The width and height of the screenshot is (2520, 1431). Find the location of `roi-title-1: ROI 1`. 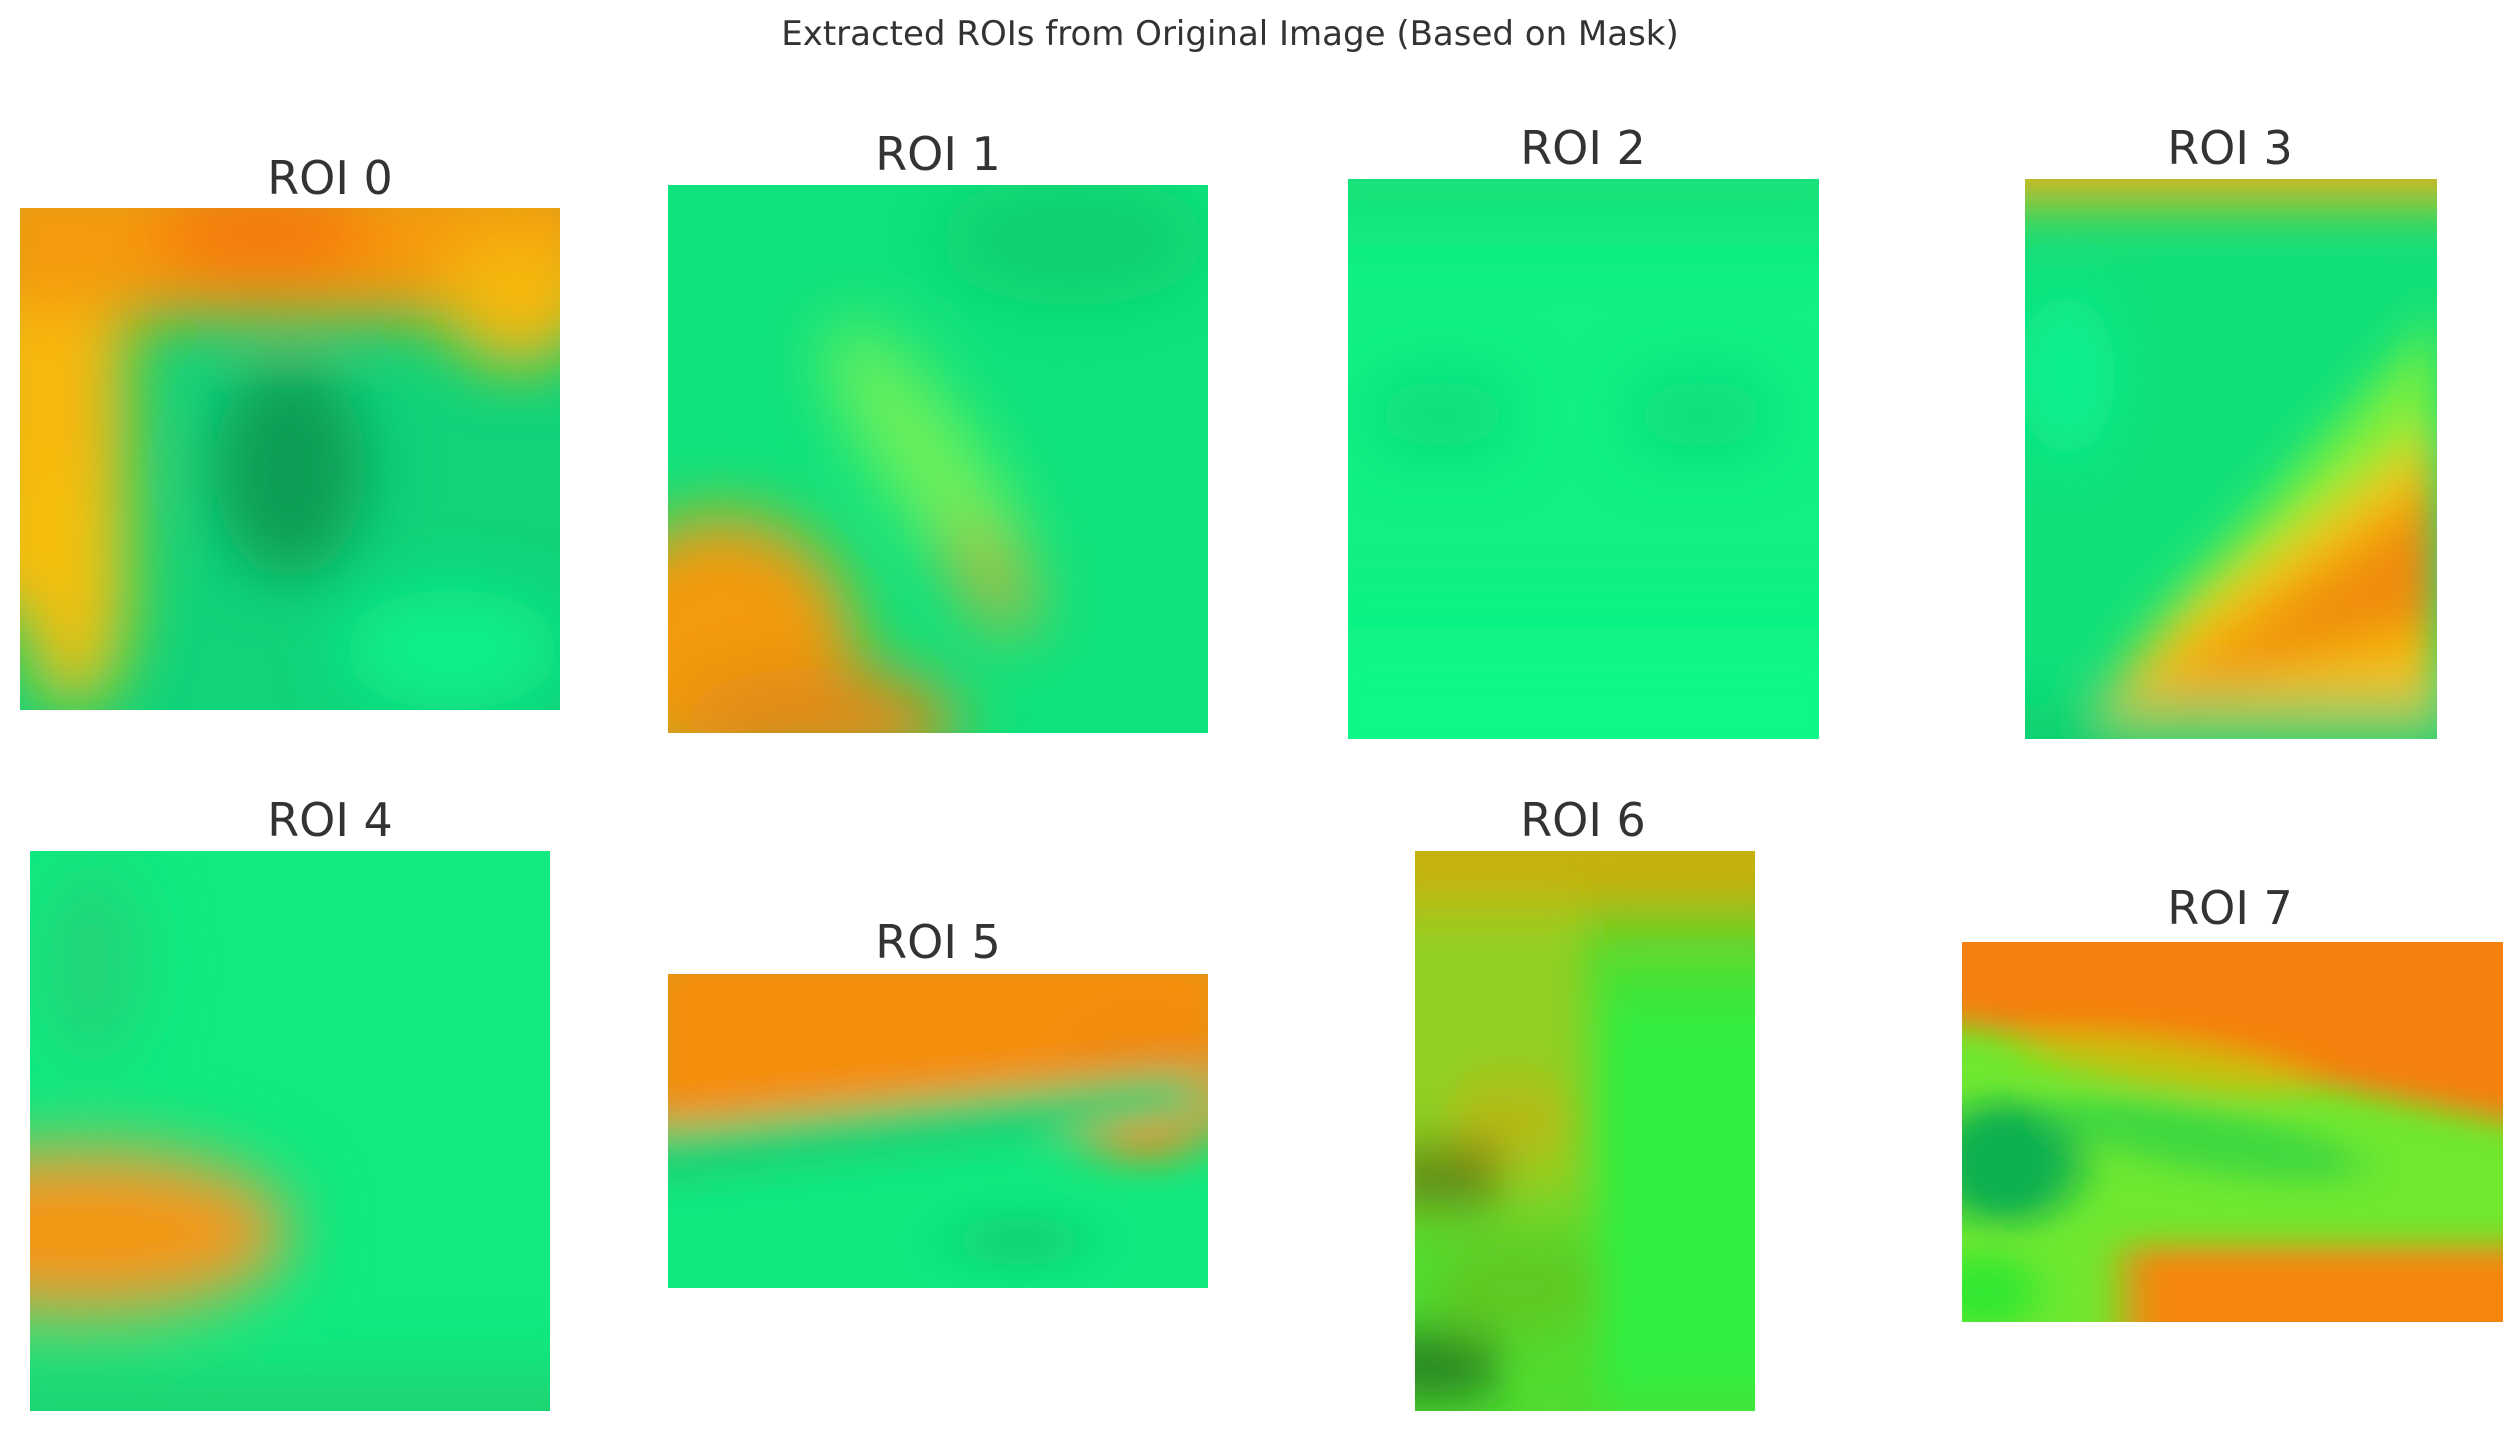

roi-title-1: ROI 1 is located at coordinates (938, 154).